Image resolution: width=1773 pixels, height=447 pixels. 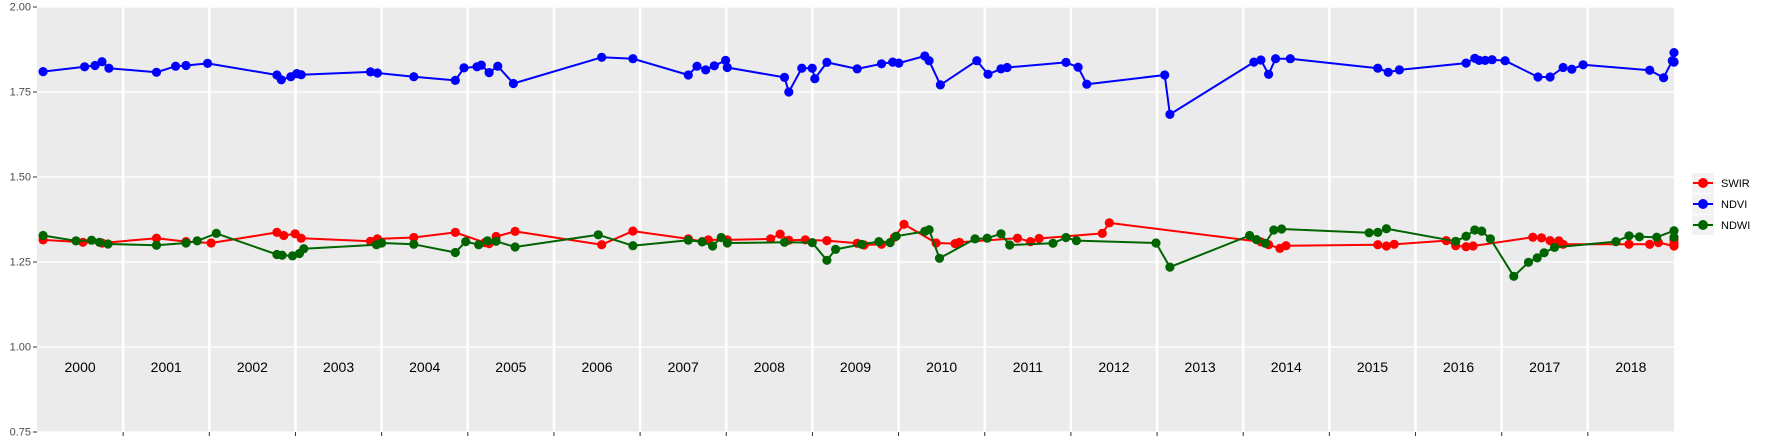 I want to click on legend-label: NDWI, so click(x=1735, y=226).